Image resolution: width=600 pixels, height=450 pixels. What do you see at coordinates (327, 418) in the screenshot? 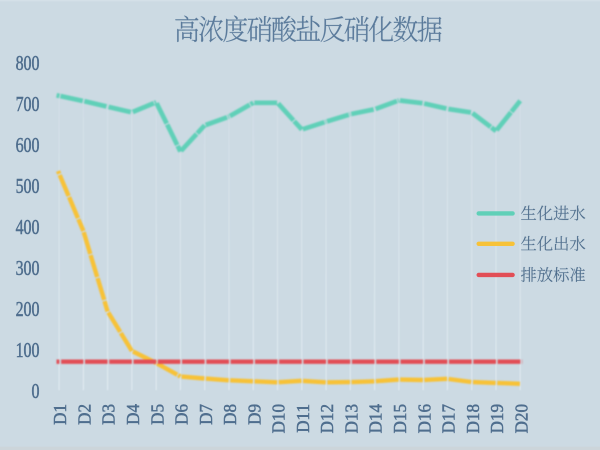
I see `svg-text: D12` at bounding box center [327, 418].